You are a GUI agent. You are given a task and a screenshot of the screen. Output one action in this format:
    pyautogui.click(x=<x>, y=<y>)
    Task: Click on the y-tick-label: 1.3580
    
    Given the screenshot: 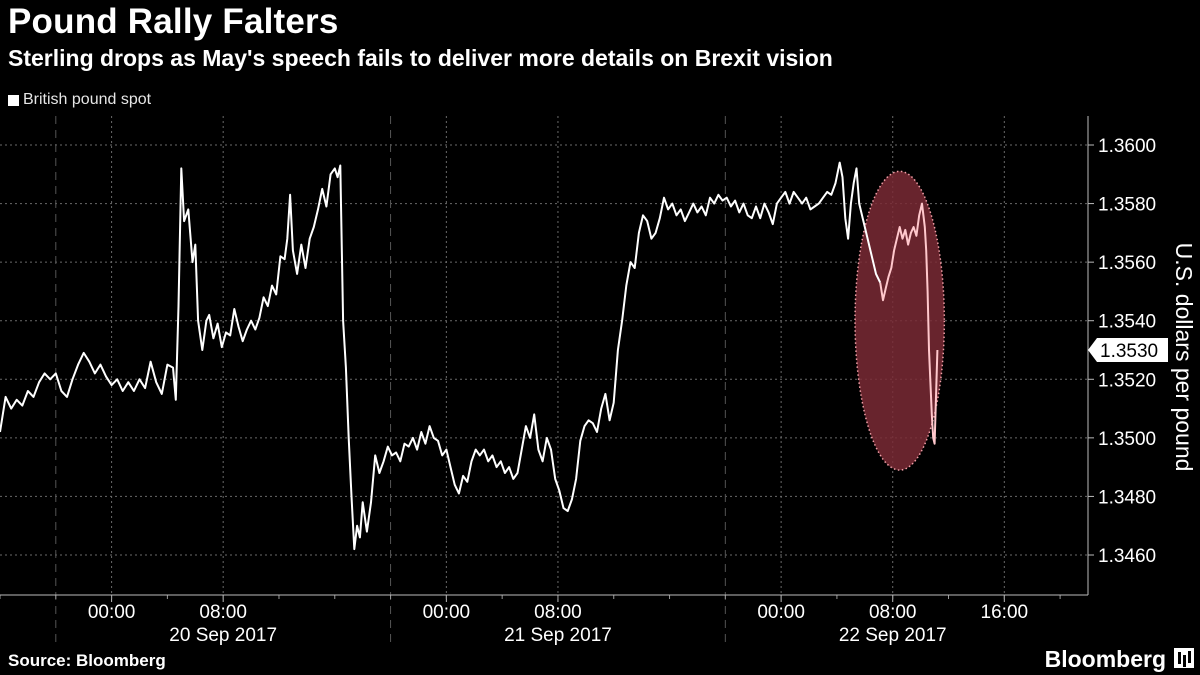 What is the action you would take?
    pyautogui.click(x=1127, y=205)
    